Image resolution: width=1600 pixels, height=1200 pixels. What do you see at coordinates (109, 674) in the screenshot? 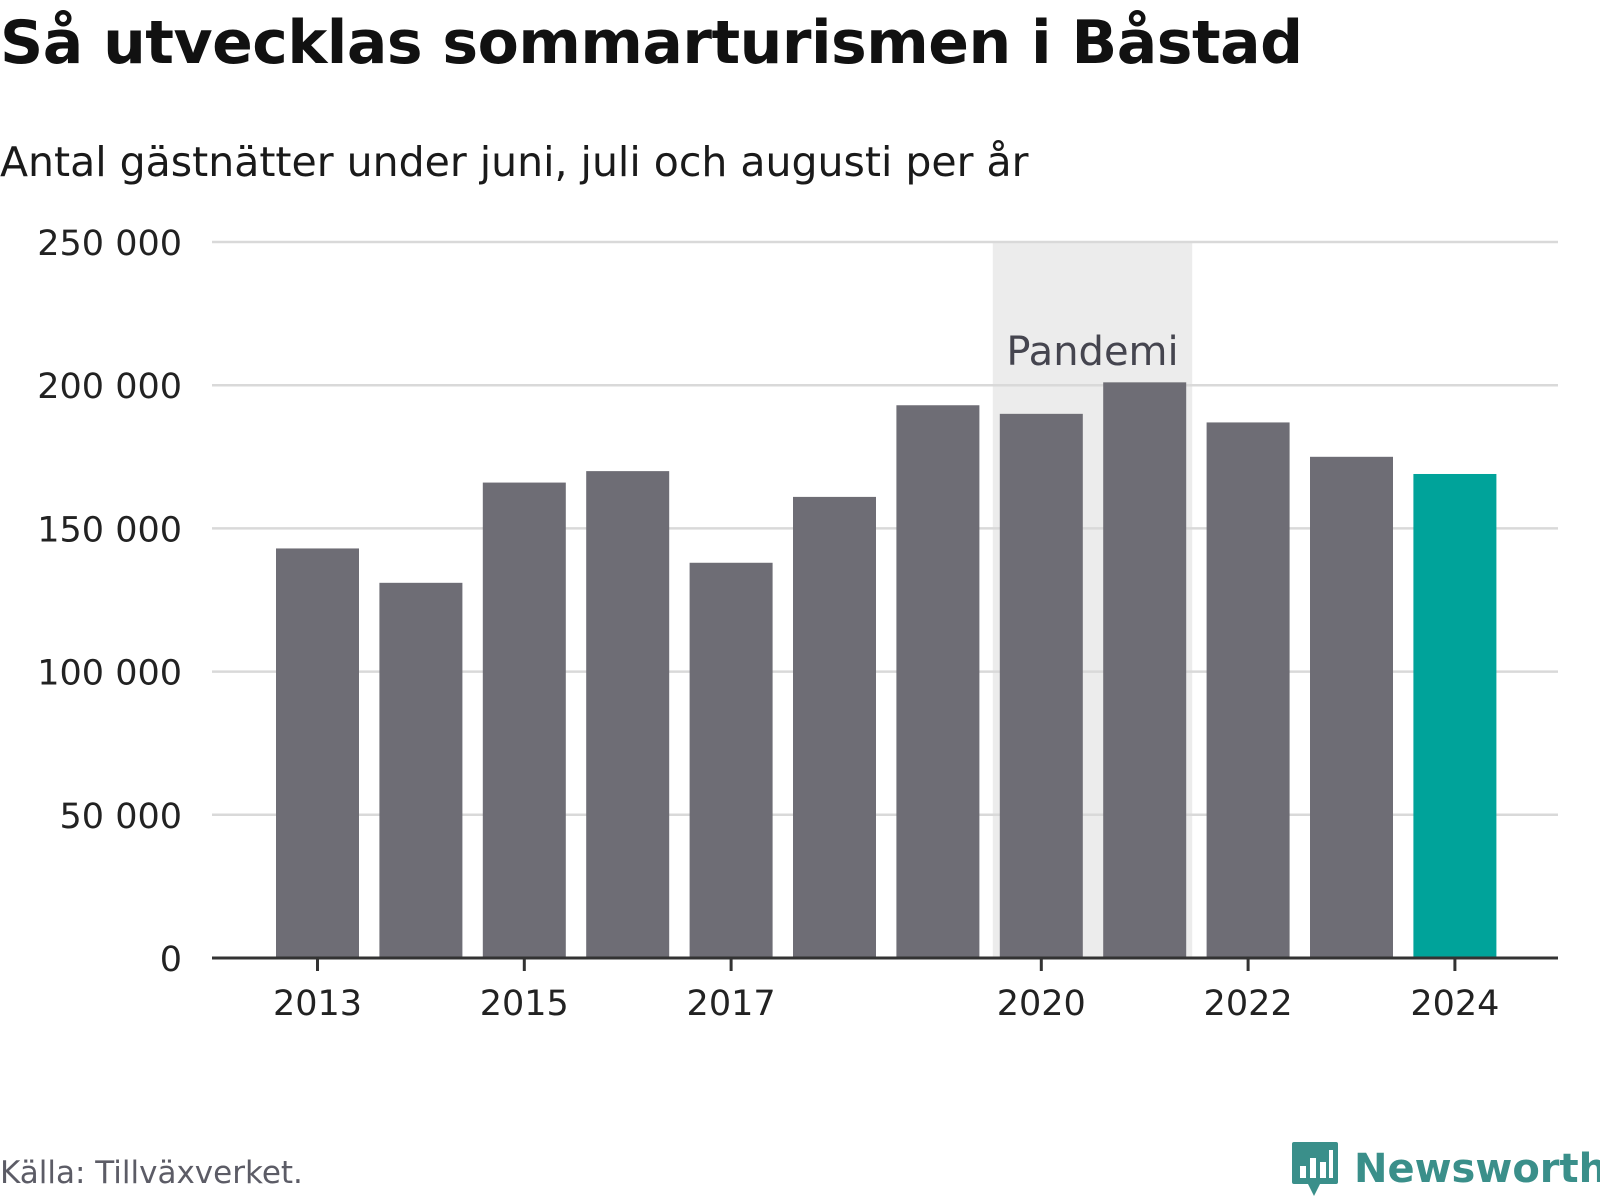
I see `y-tick-label: 100 000` at bounding box center [109, 674].